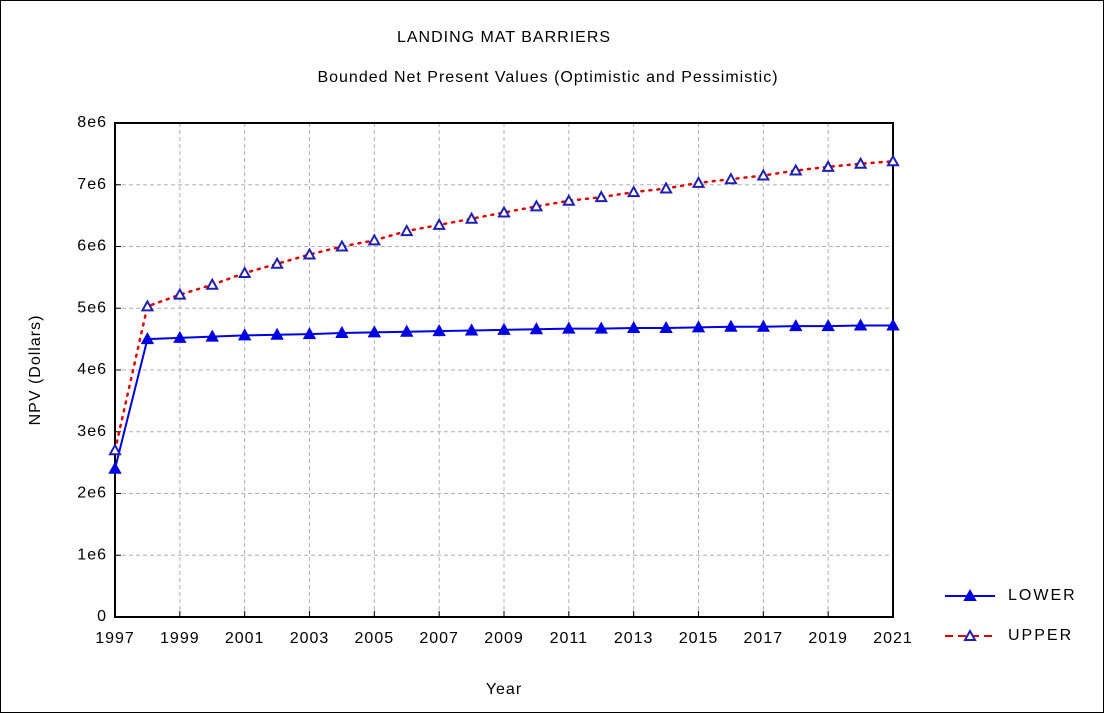 The width and height of the screenshot is (1104, 713). Describe the element at coordinates (92, 369) in the screenshot. I see `y-tick-label: 4e6` at that location.